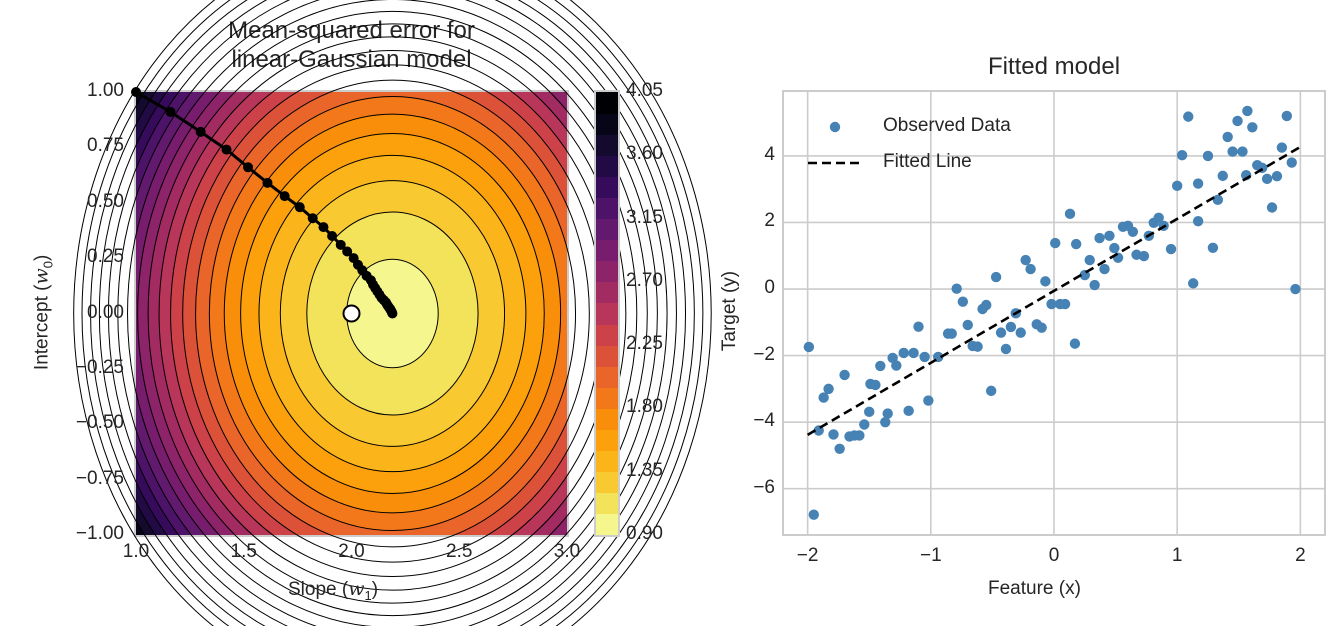 Image resolution: width=1344 pixels, height=626 pixels. Describe the element at coordinates (1054, 66) in the screenshot. I see `right-chart-title: Fitted model` at that location.